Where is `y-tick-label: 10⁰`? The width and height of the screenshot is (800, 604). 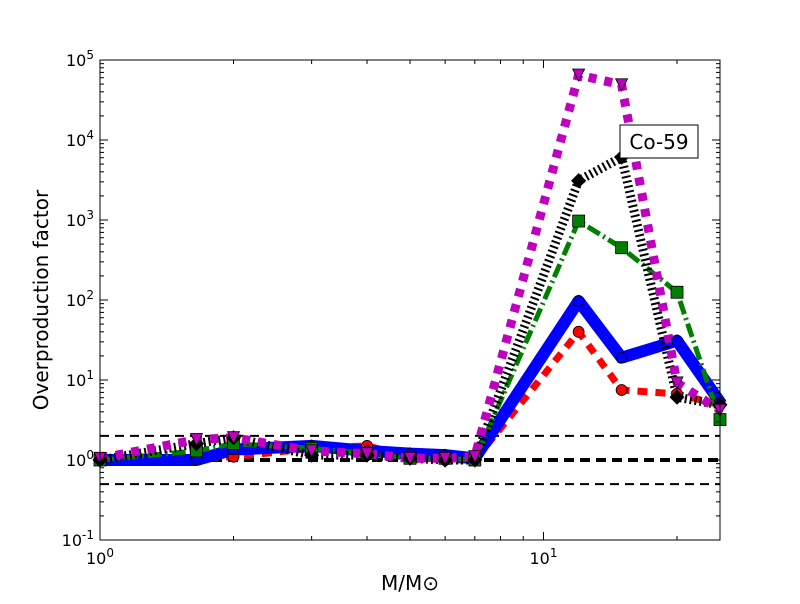
y-tick-label: 10⁰ is located at coordinates (80, 459).